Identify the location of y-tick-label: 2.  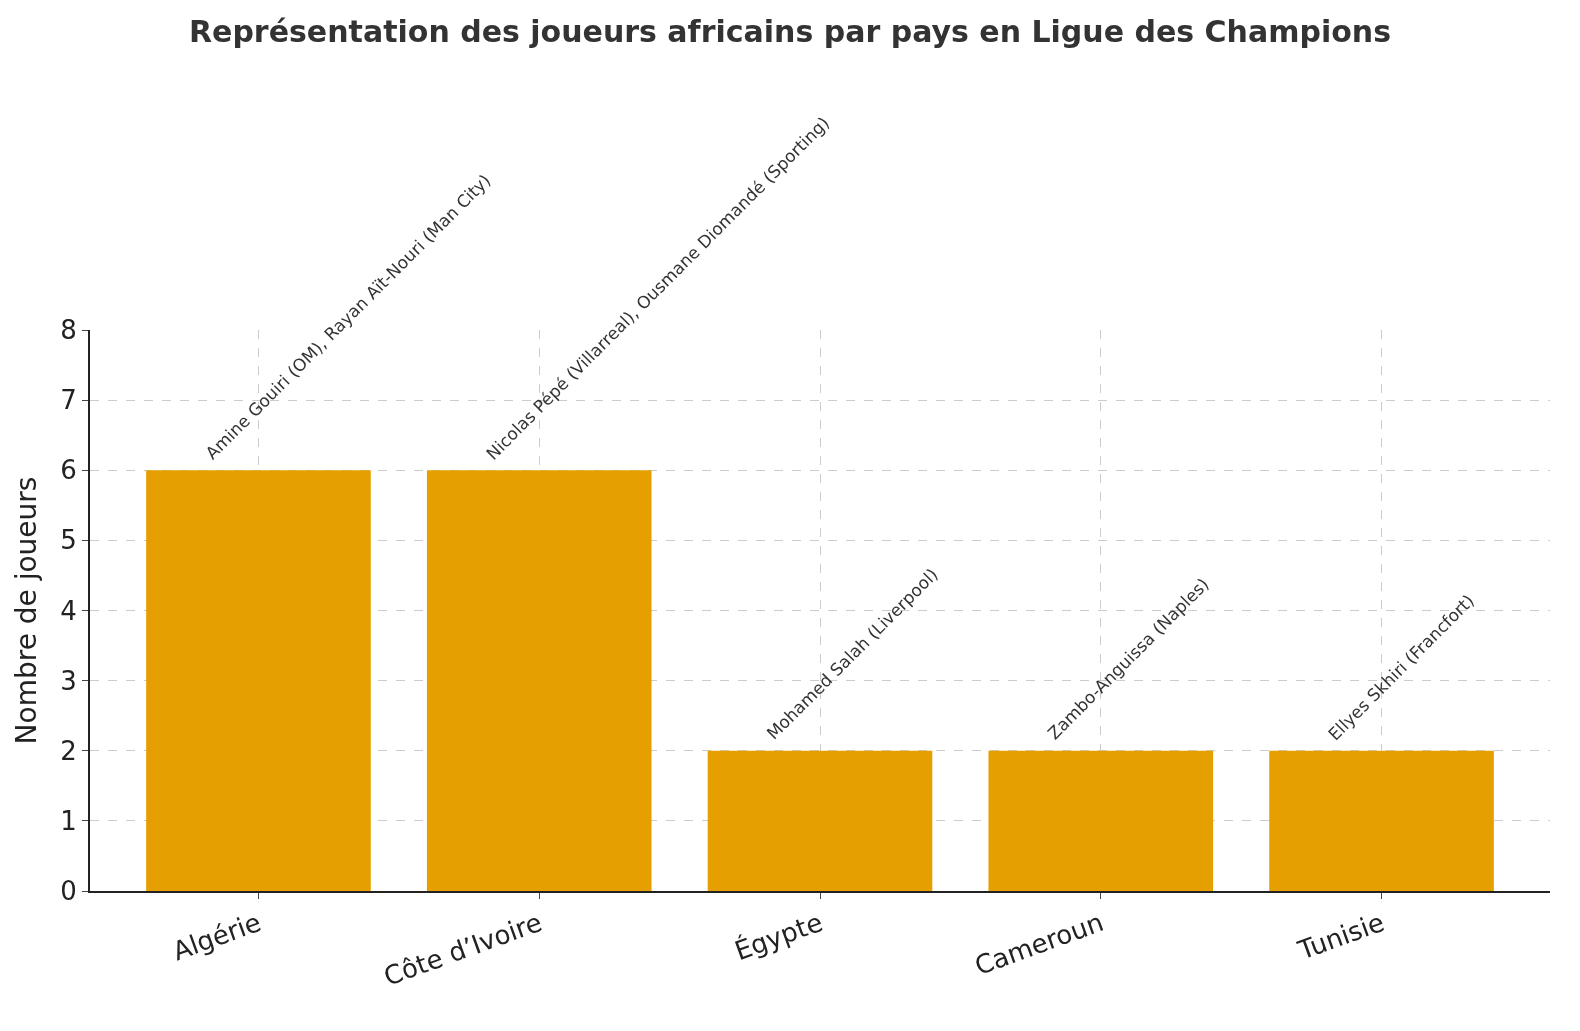
(68, 750).